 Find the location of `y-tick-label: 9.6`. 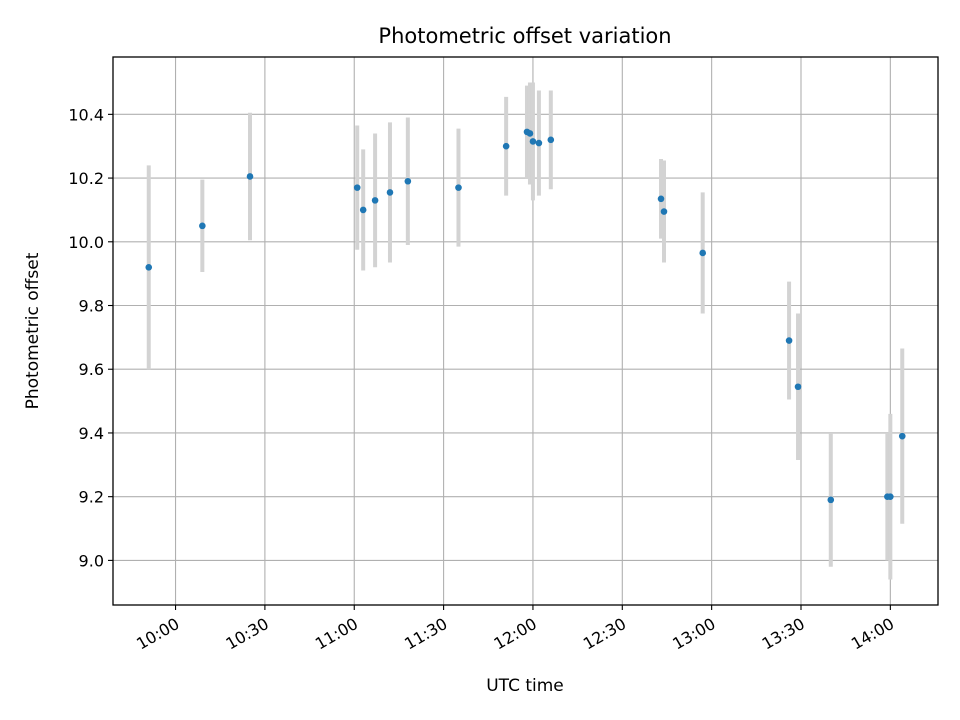

y-tick-label: 9.6 is located at coordinates (91, 369).